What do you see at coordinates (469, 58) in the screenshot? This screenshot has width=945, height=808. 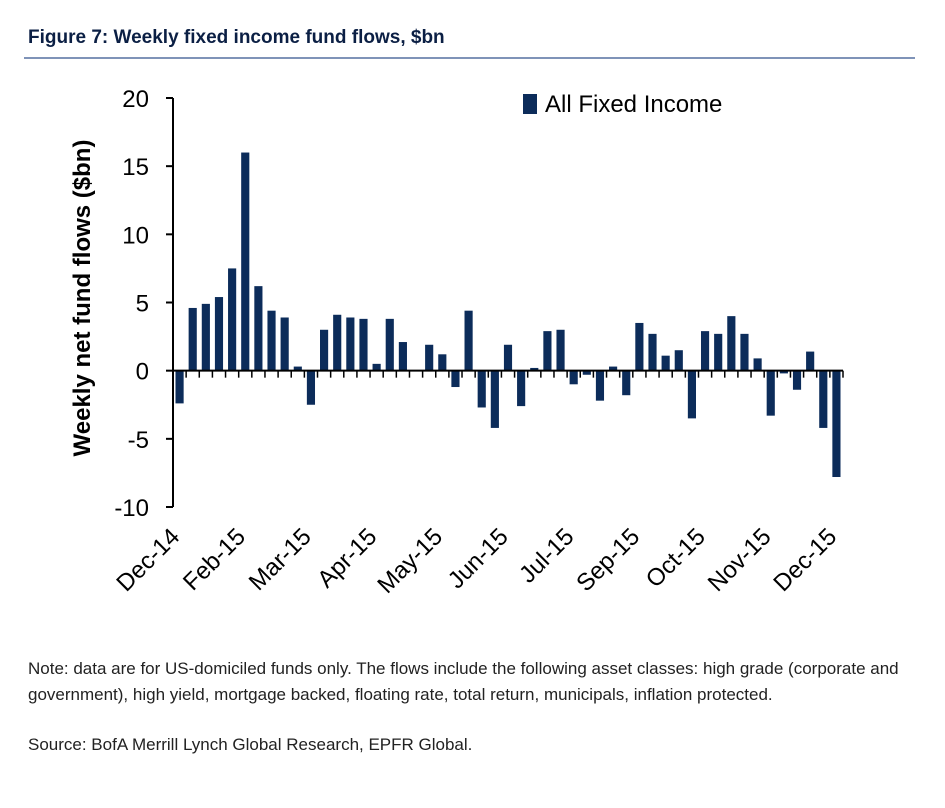 I see `title-divider` at bounding box center [469, 58].